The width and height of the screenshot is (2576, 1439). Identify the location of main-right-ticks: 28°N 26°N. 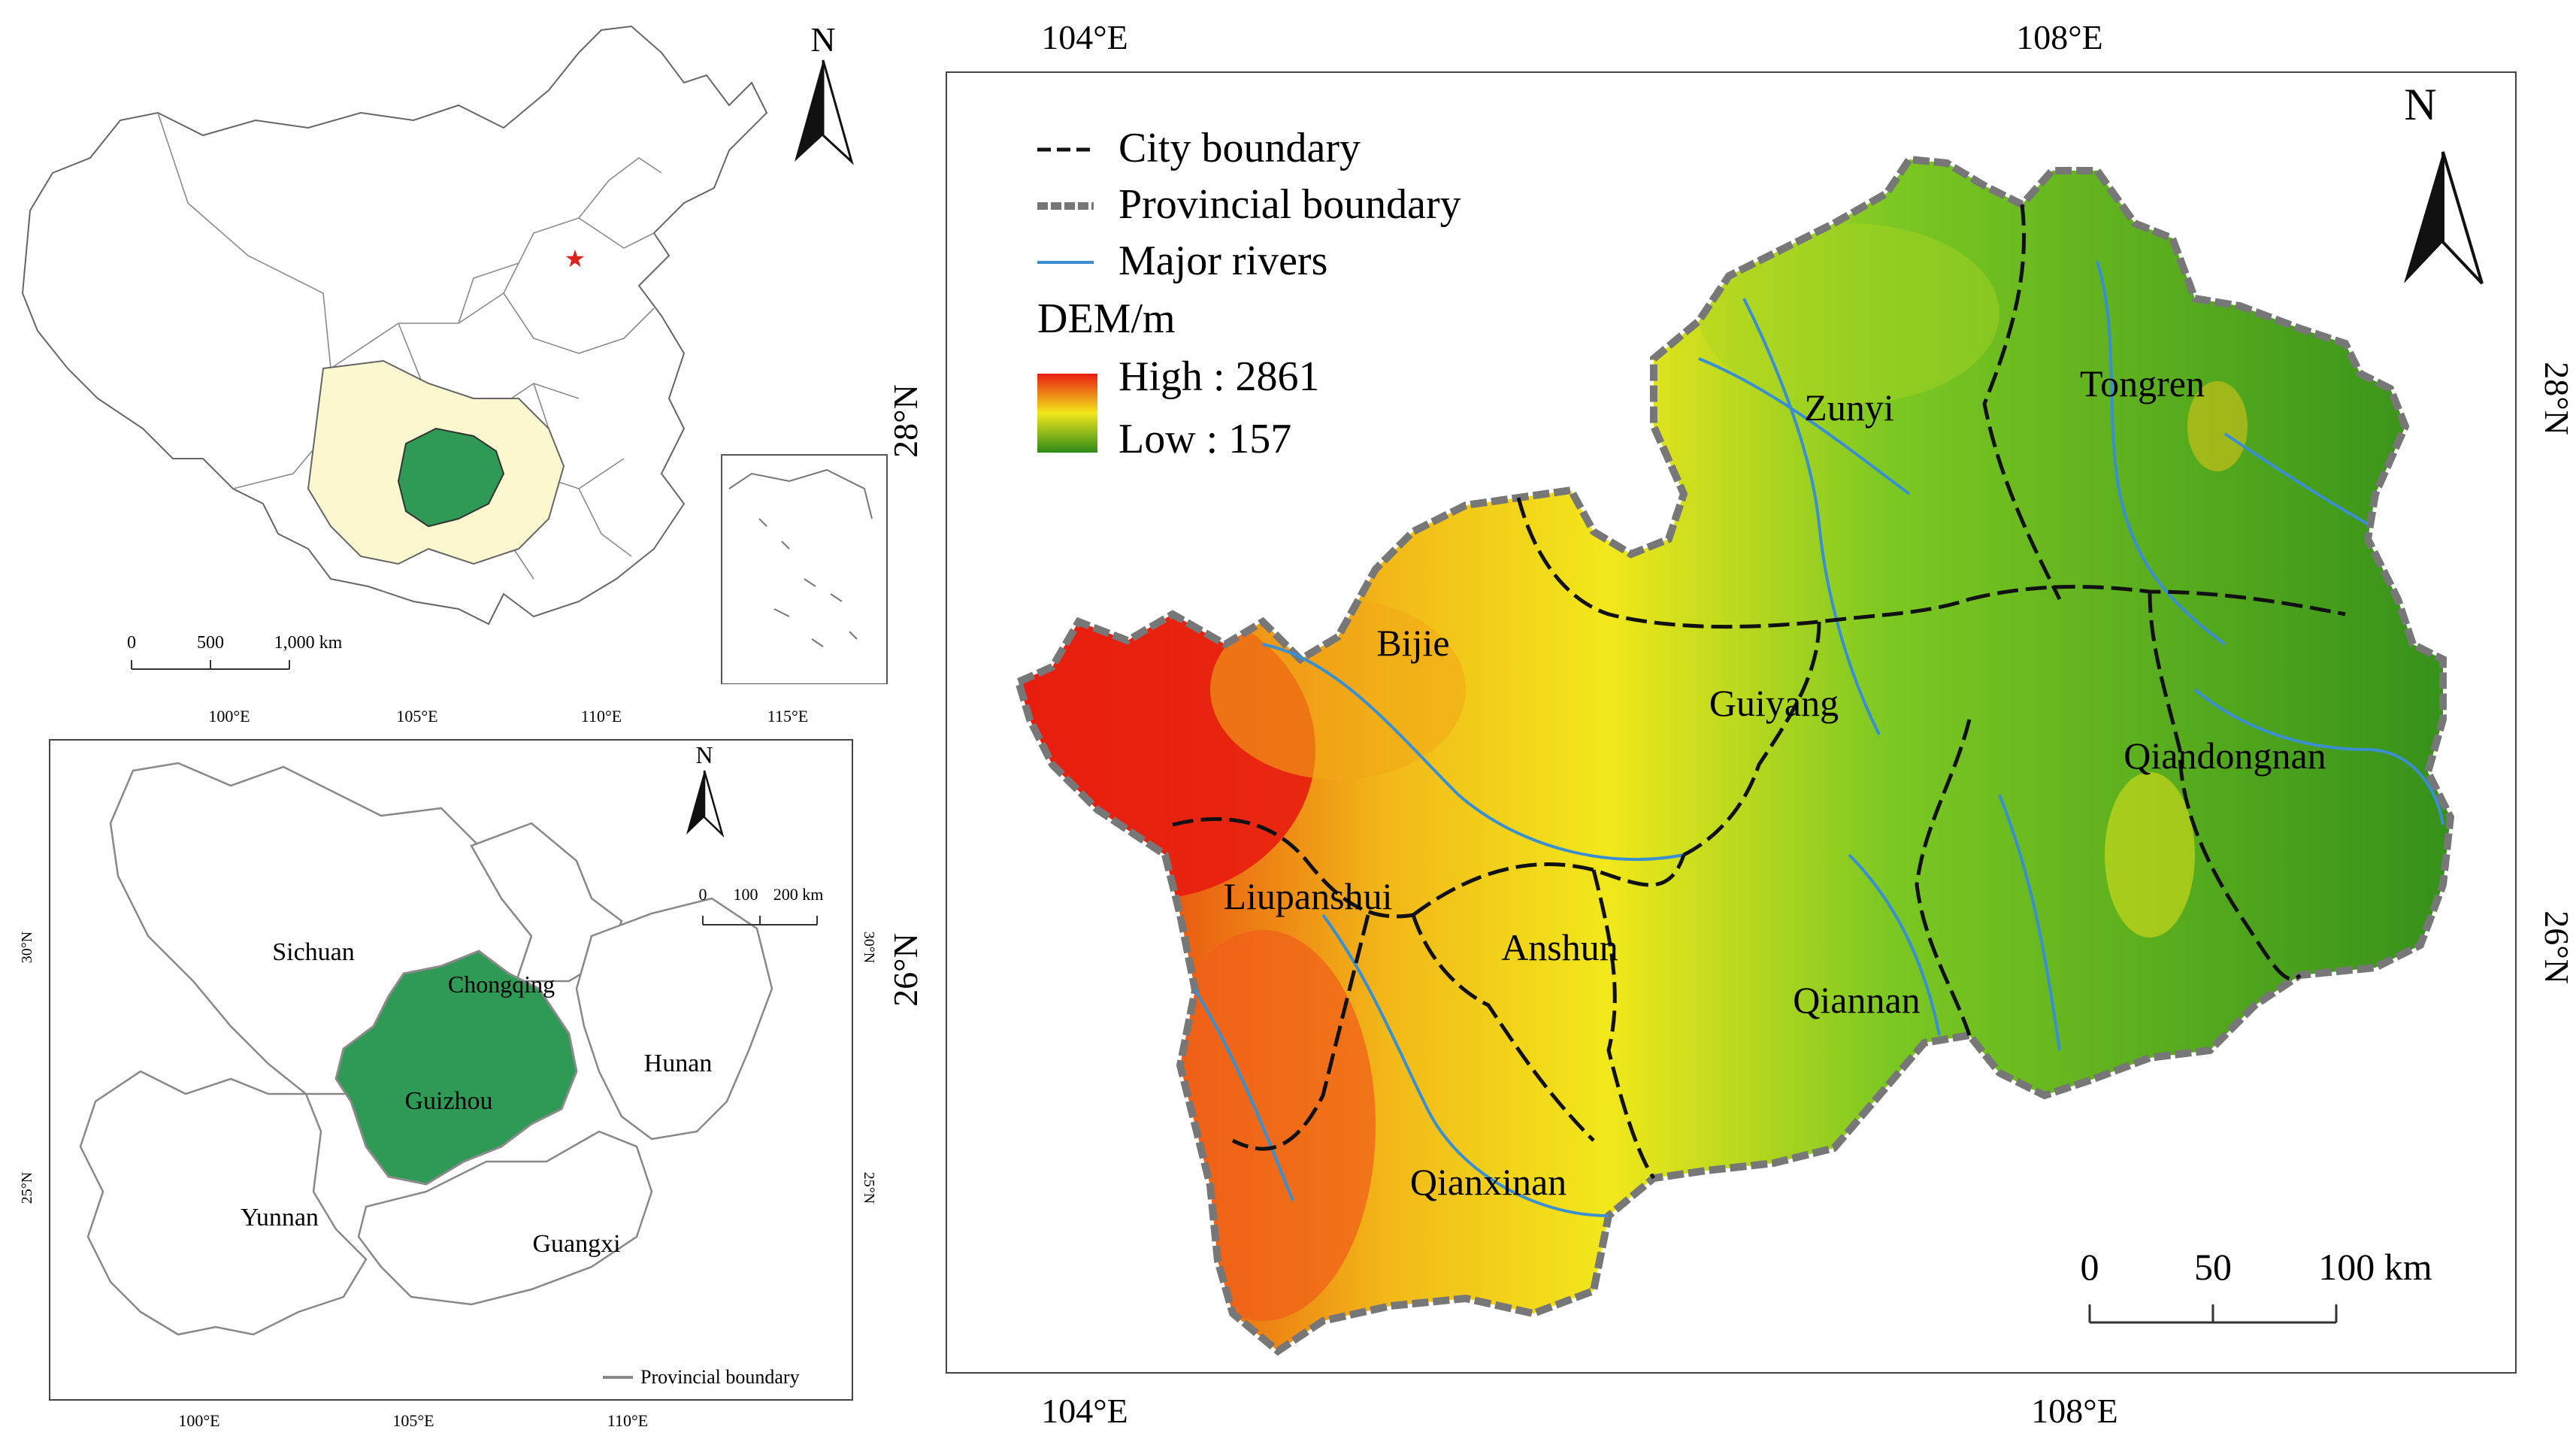
(2557, 673).